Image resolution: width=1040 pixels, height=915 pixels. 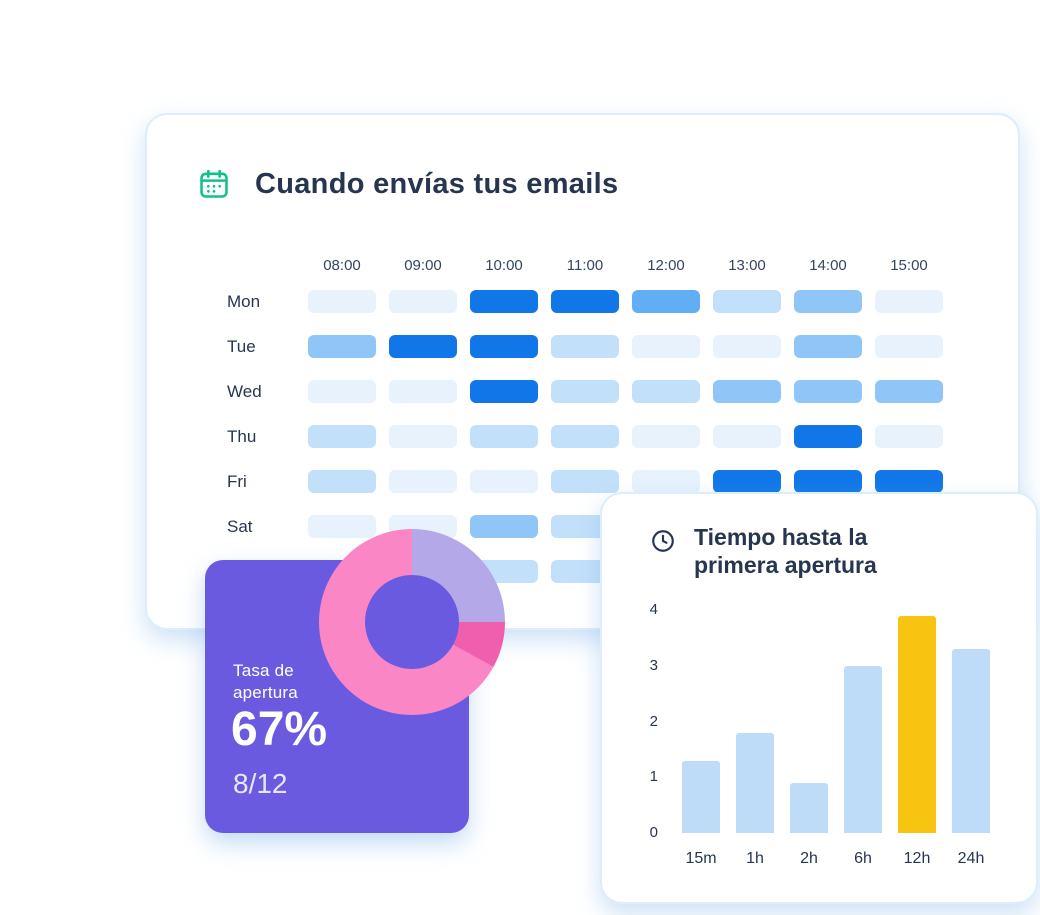 I want to click on first-open-header: Tiempo hasta la primera apertura, so click(x=782, y=551).